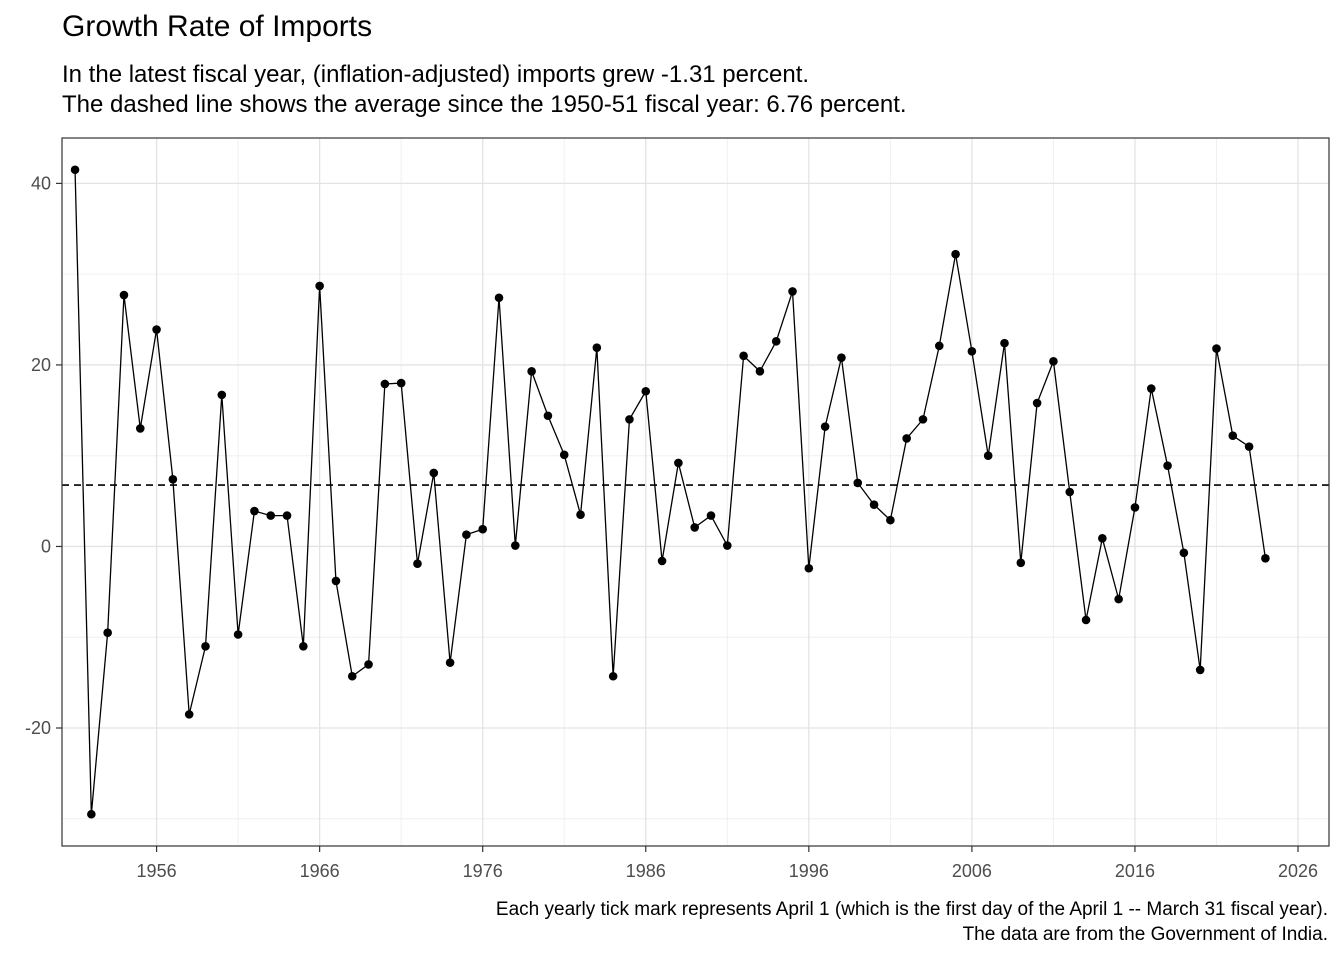  I want to click on x-tick-label: 2016, so click(1135, 871).